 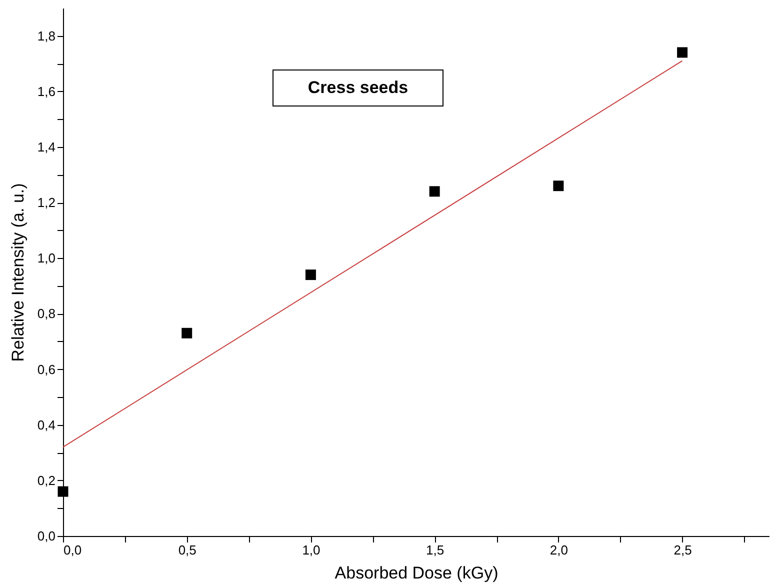 I want to click on x-tick-label: 0,5, so click(x=187, y=550).